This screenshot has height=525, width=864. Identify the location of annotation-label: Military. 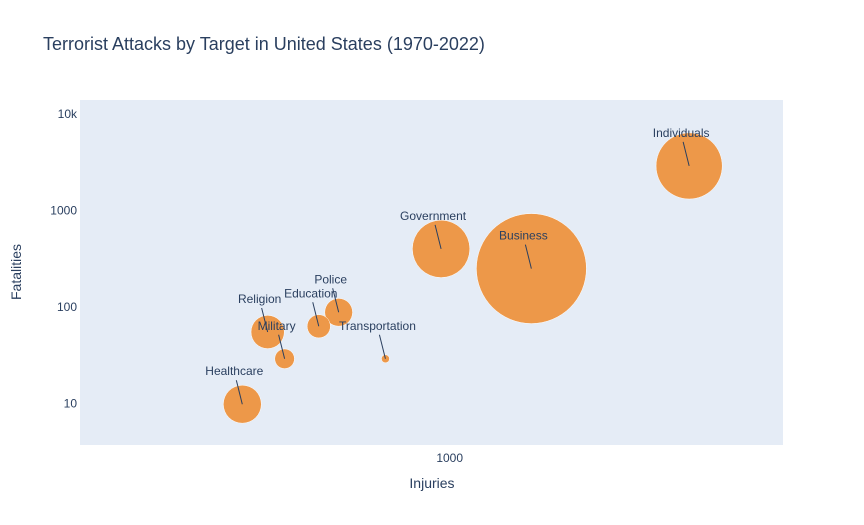
(277, 326).